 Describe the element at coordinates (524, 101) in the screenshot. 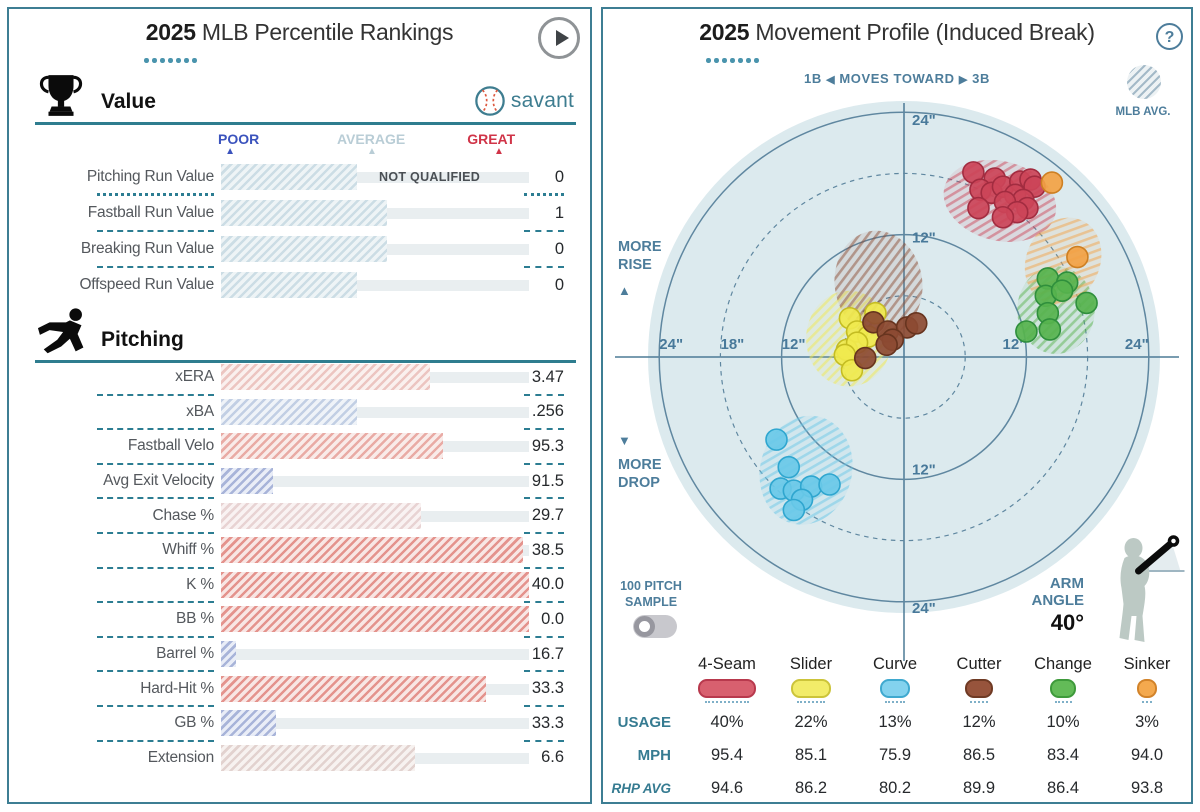

I see `savant-logo: savant` at that location.